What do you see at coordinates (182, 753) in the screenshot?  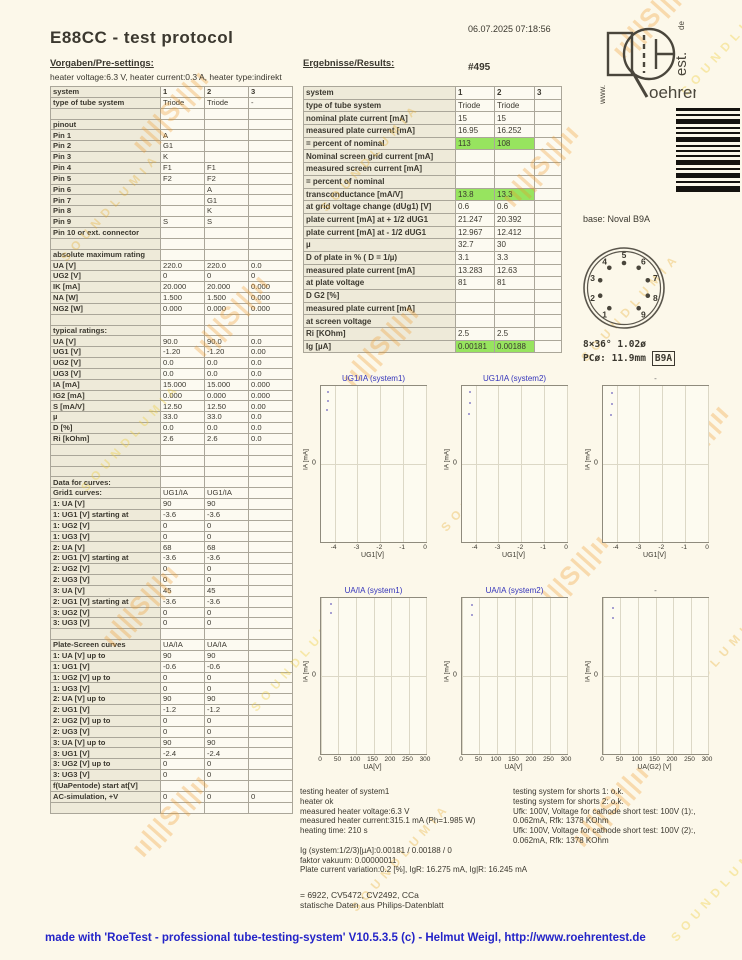 I see `row-value: -2.4` at bounding box center [182, 753].